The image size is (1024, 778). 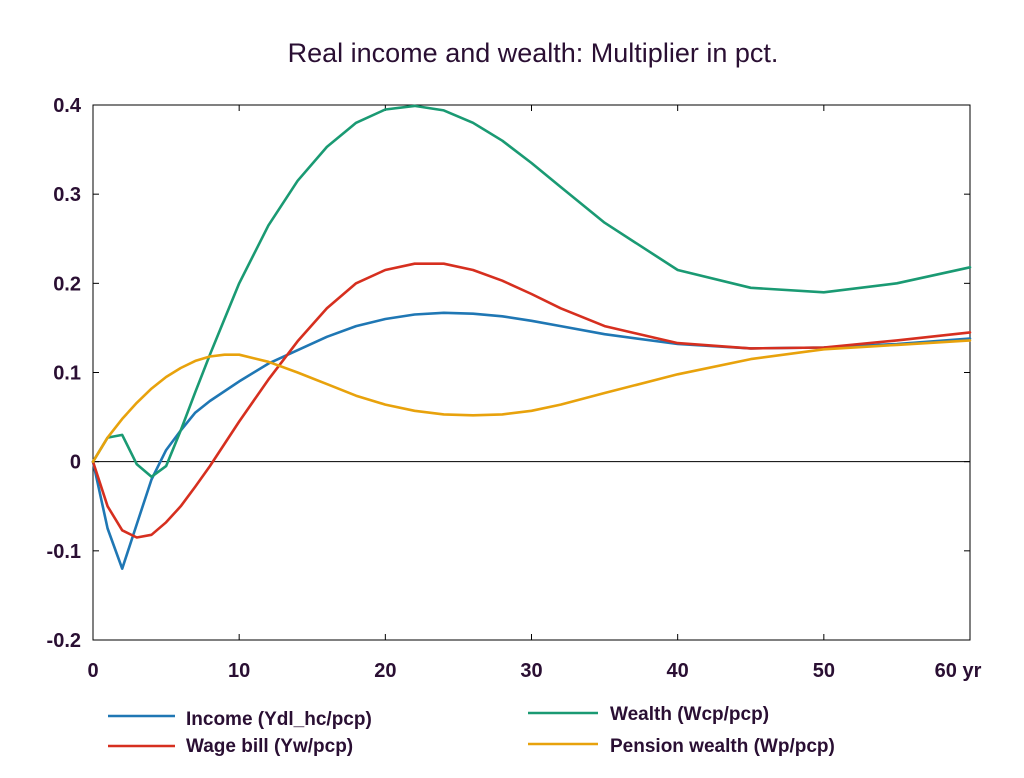 What do you see at coordinates (239, 671) in the screenshot?
I see `x-tick-label: 10` at bounding box center [239, 671].